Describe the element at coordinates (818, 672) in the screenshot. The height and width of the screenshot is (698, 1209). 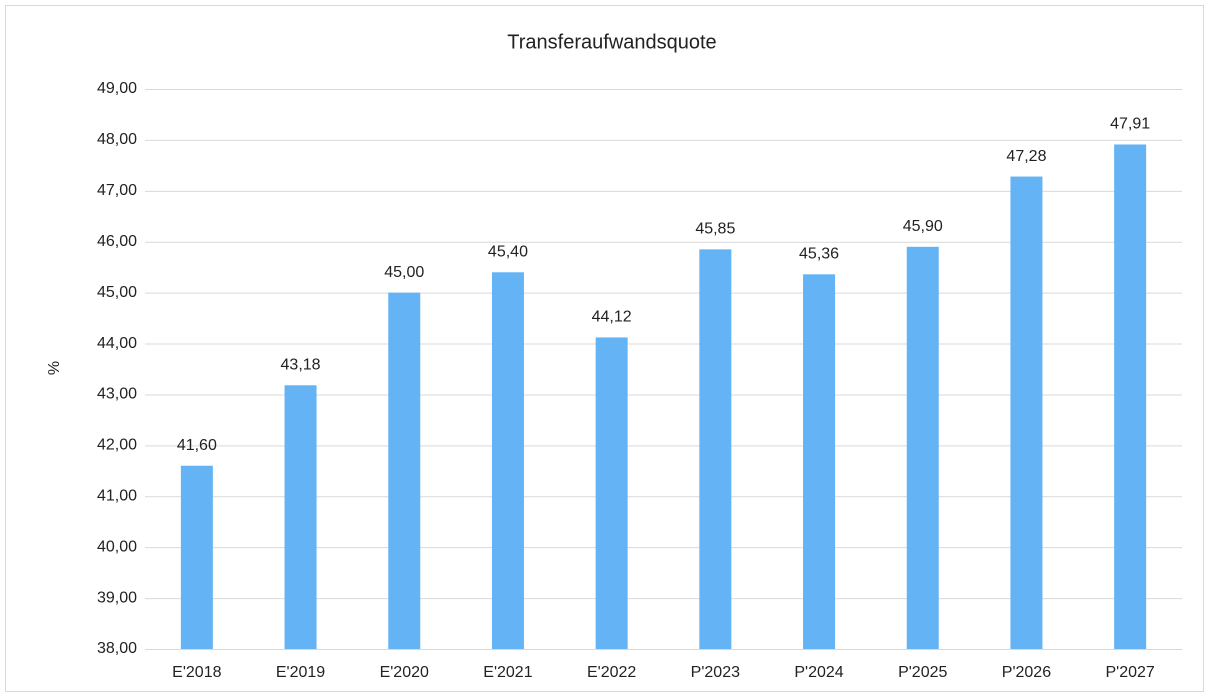
I see `x-tick-label: P'2024` at that location.